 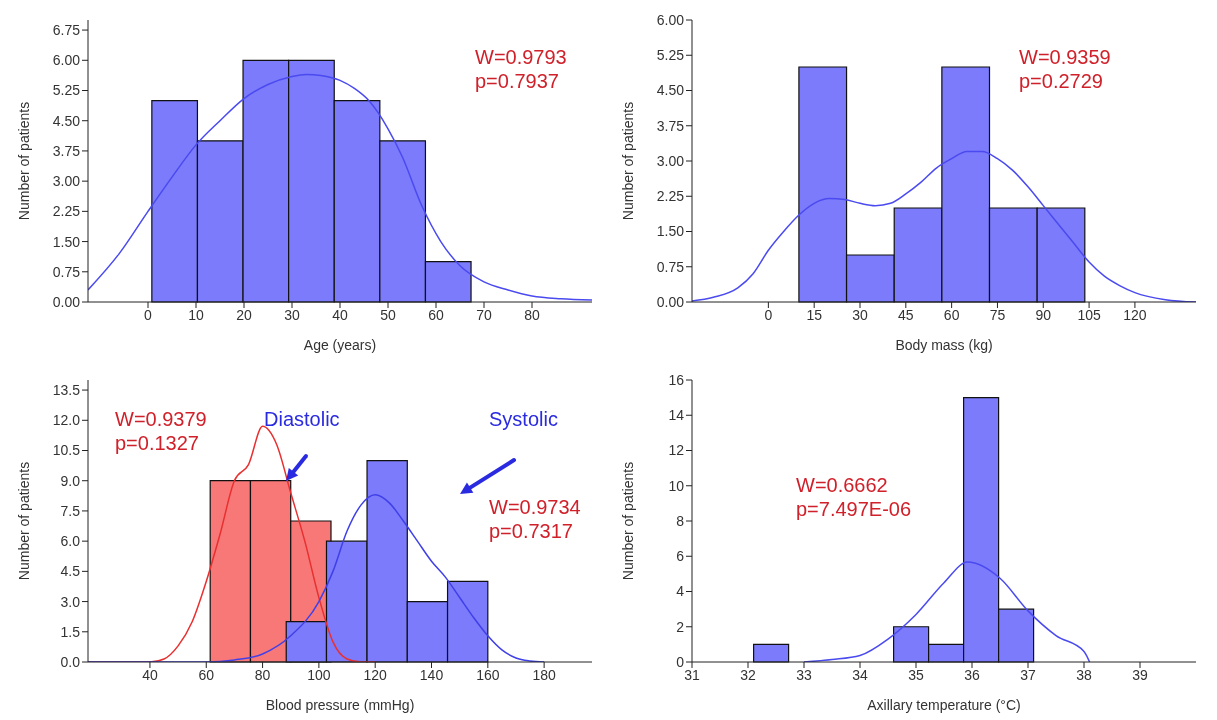 What do you see at coordinates (70, 571) in the screenshot?
I see `y-tick-label: 4.5` at bounding box center [70, 571].